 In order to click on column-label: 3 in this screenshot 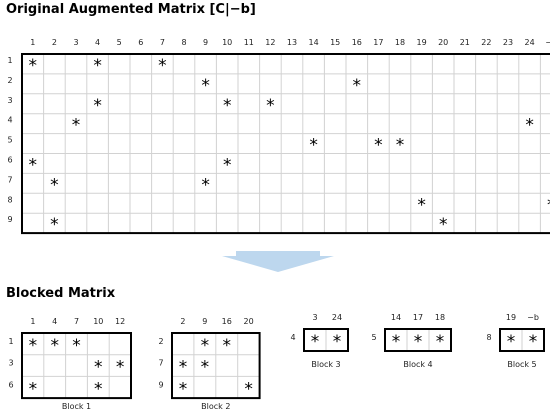, I will do `click(75, 42)`.